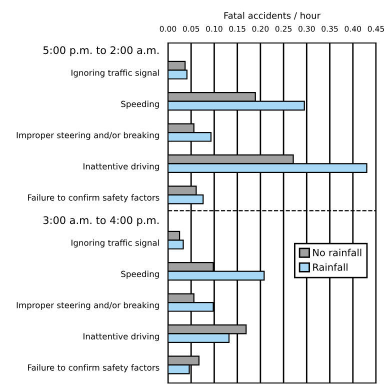  What do you see at coordinates (272, 16) in the screenshot?
I see `x-axis-title: Fatal accidents / hour` at bounding box center [272, 16].